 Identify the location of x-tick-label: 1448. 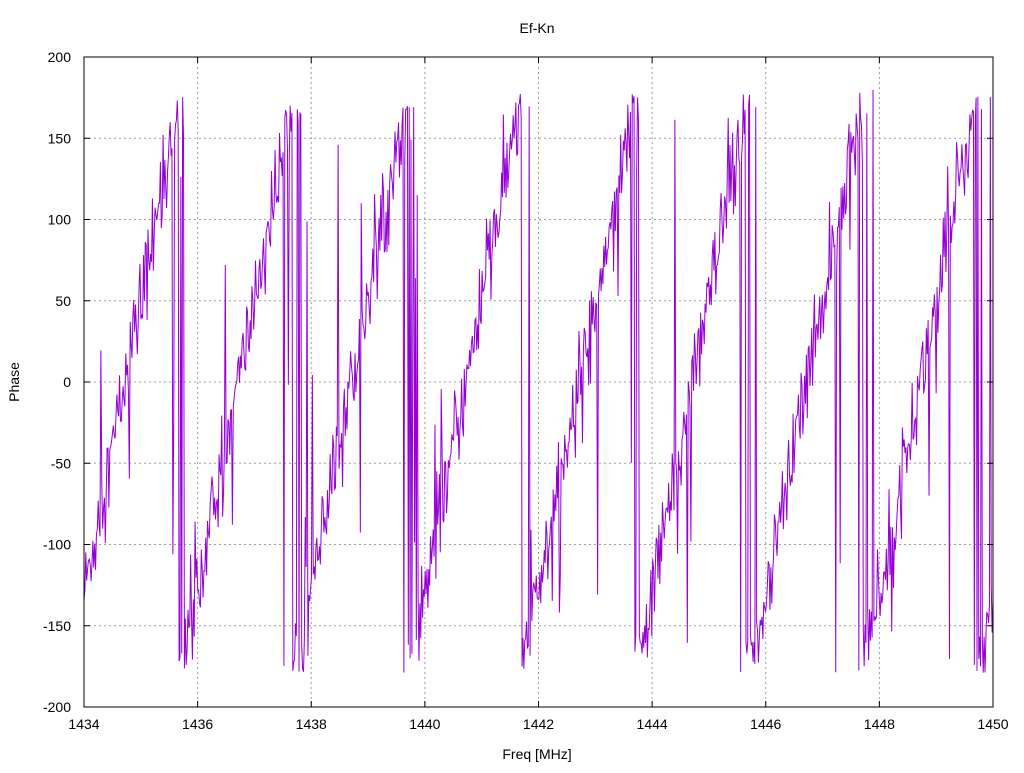
(879, 724).